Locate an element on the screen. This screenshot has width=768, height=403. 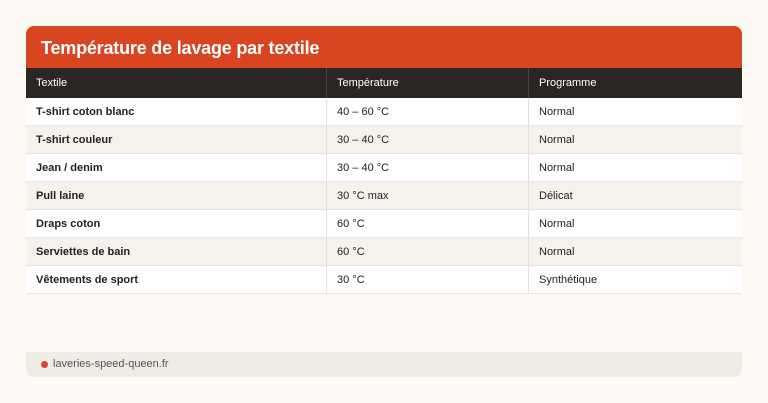
cell-textile: Vêtements de sport is located at coordinates (176, 279).